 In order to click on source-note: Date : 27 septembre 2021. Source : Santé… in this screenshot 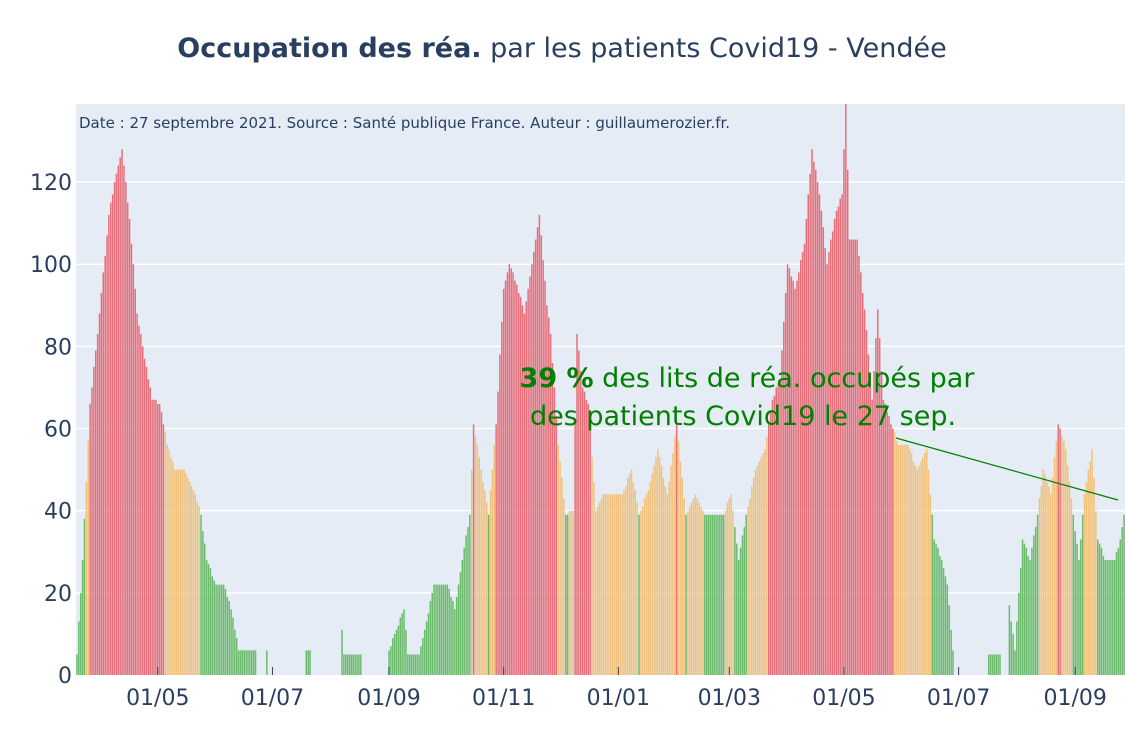, I will do `click(404, 123)`.